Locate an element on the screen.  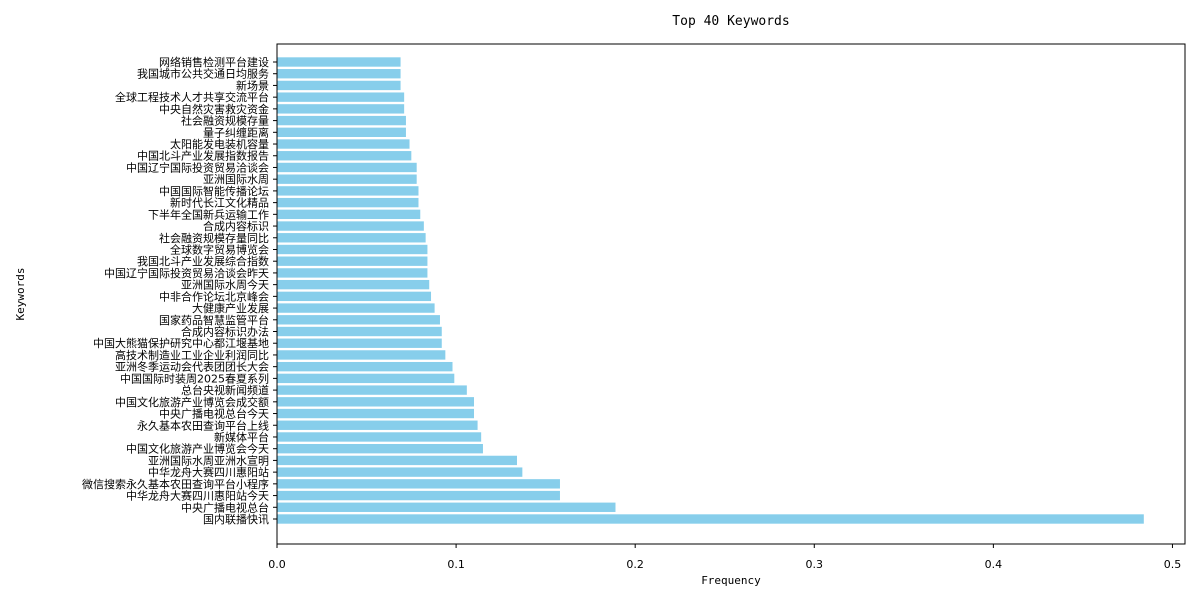
category-label: 国内联播快讯 is located at coordinates (236, 519).